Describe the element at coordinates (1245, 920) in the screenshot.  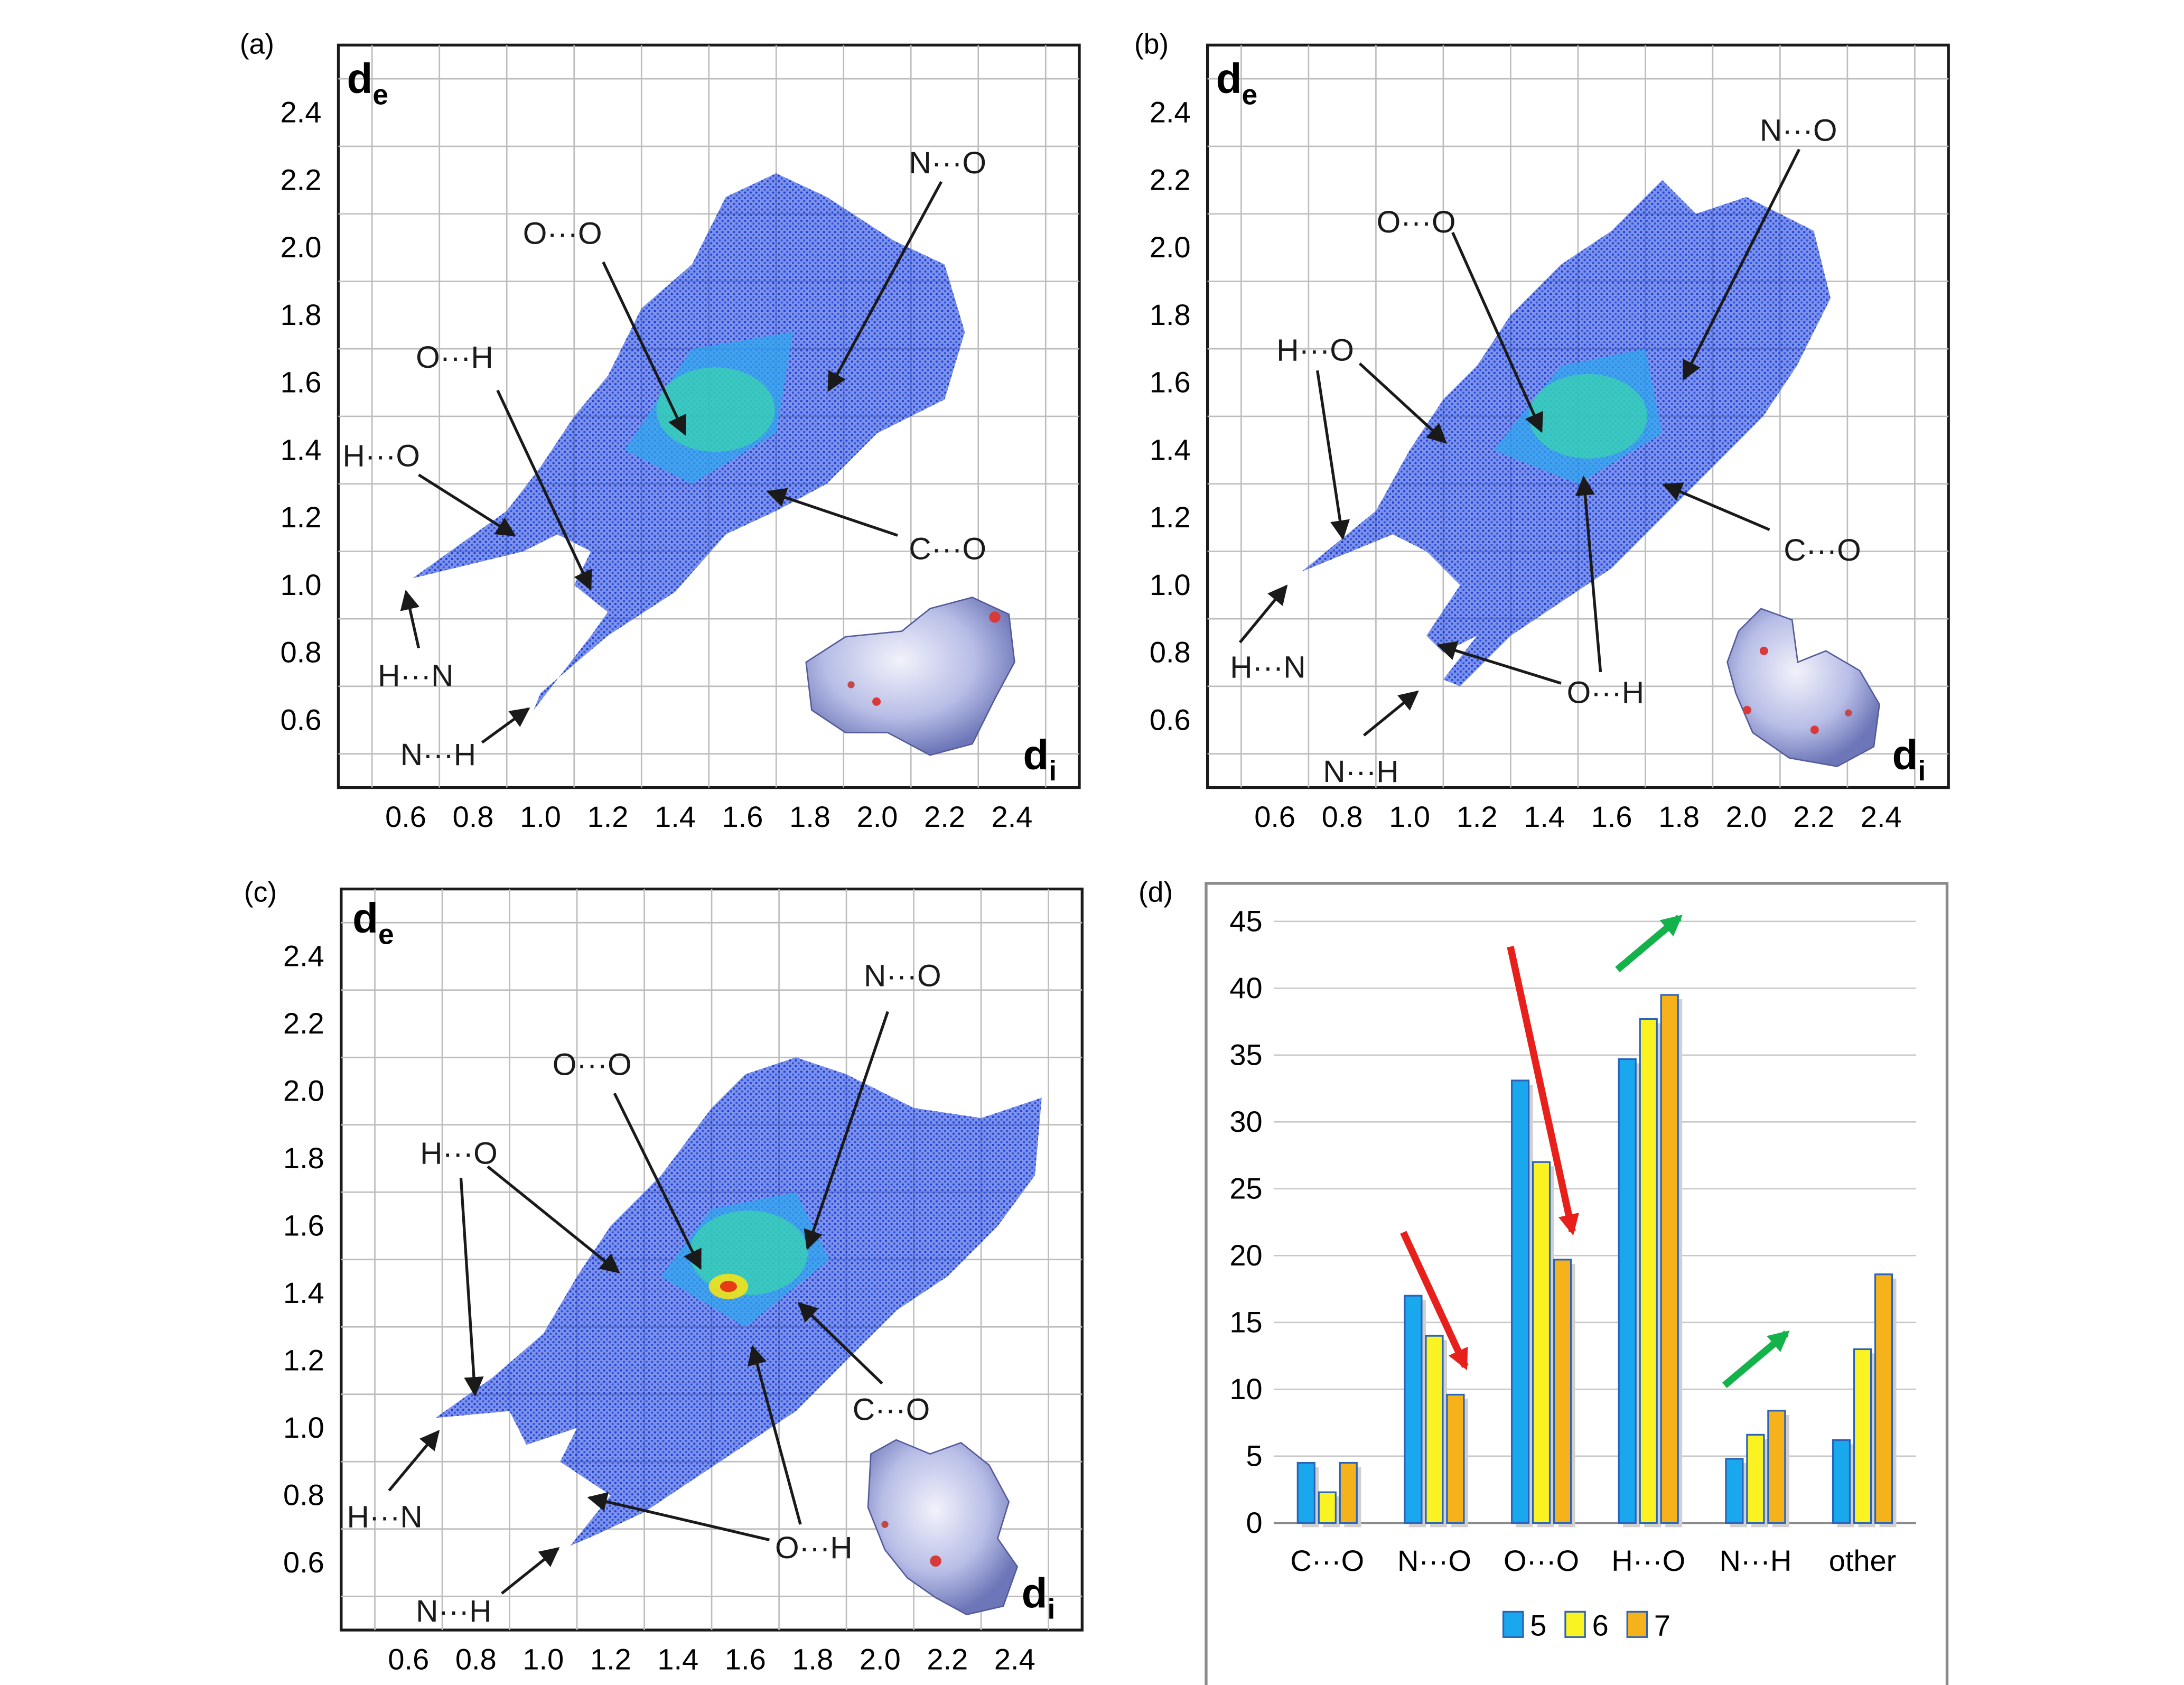
I see `bar-y-tick-label: 45` at that location.